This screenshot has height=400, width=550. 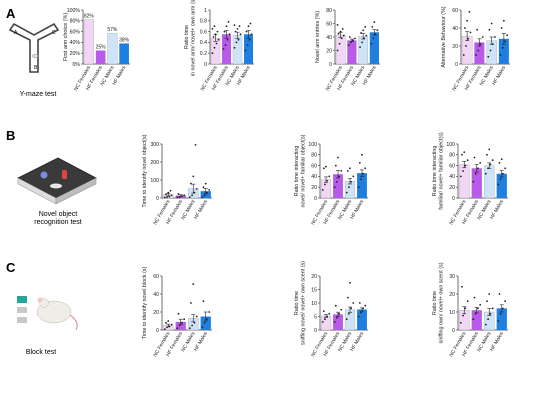 I want to click on y-axis-label-line: Time to identify novel block (s), so click(x=145, y=303).